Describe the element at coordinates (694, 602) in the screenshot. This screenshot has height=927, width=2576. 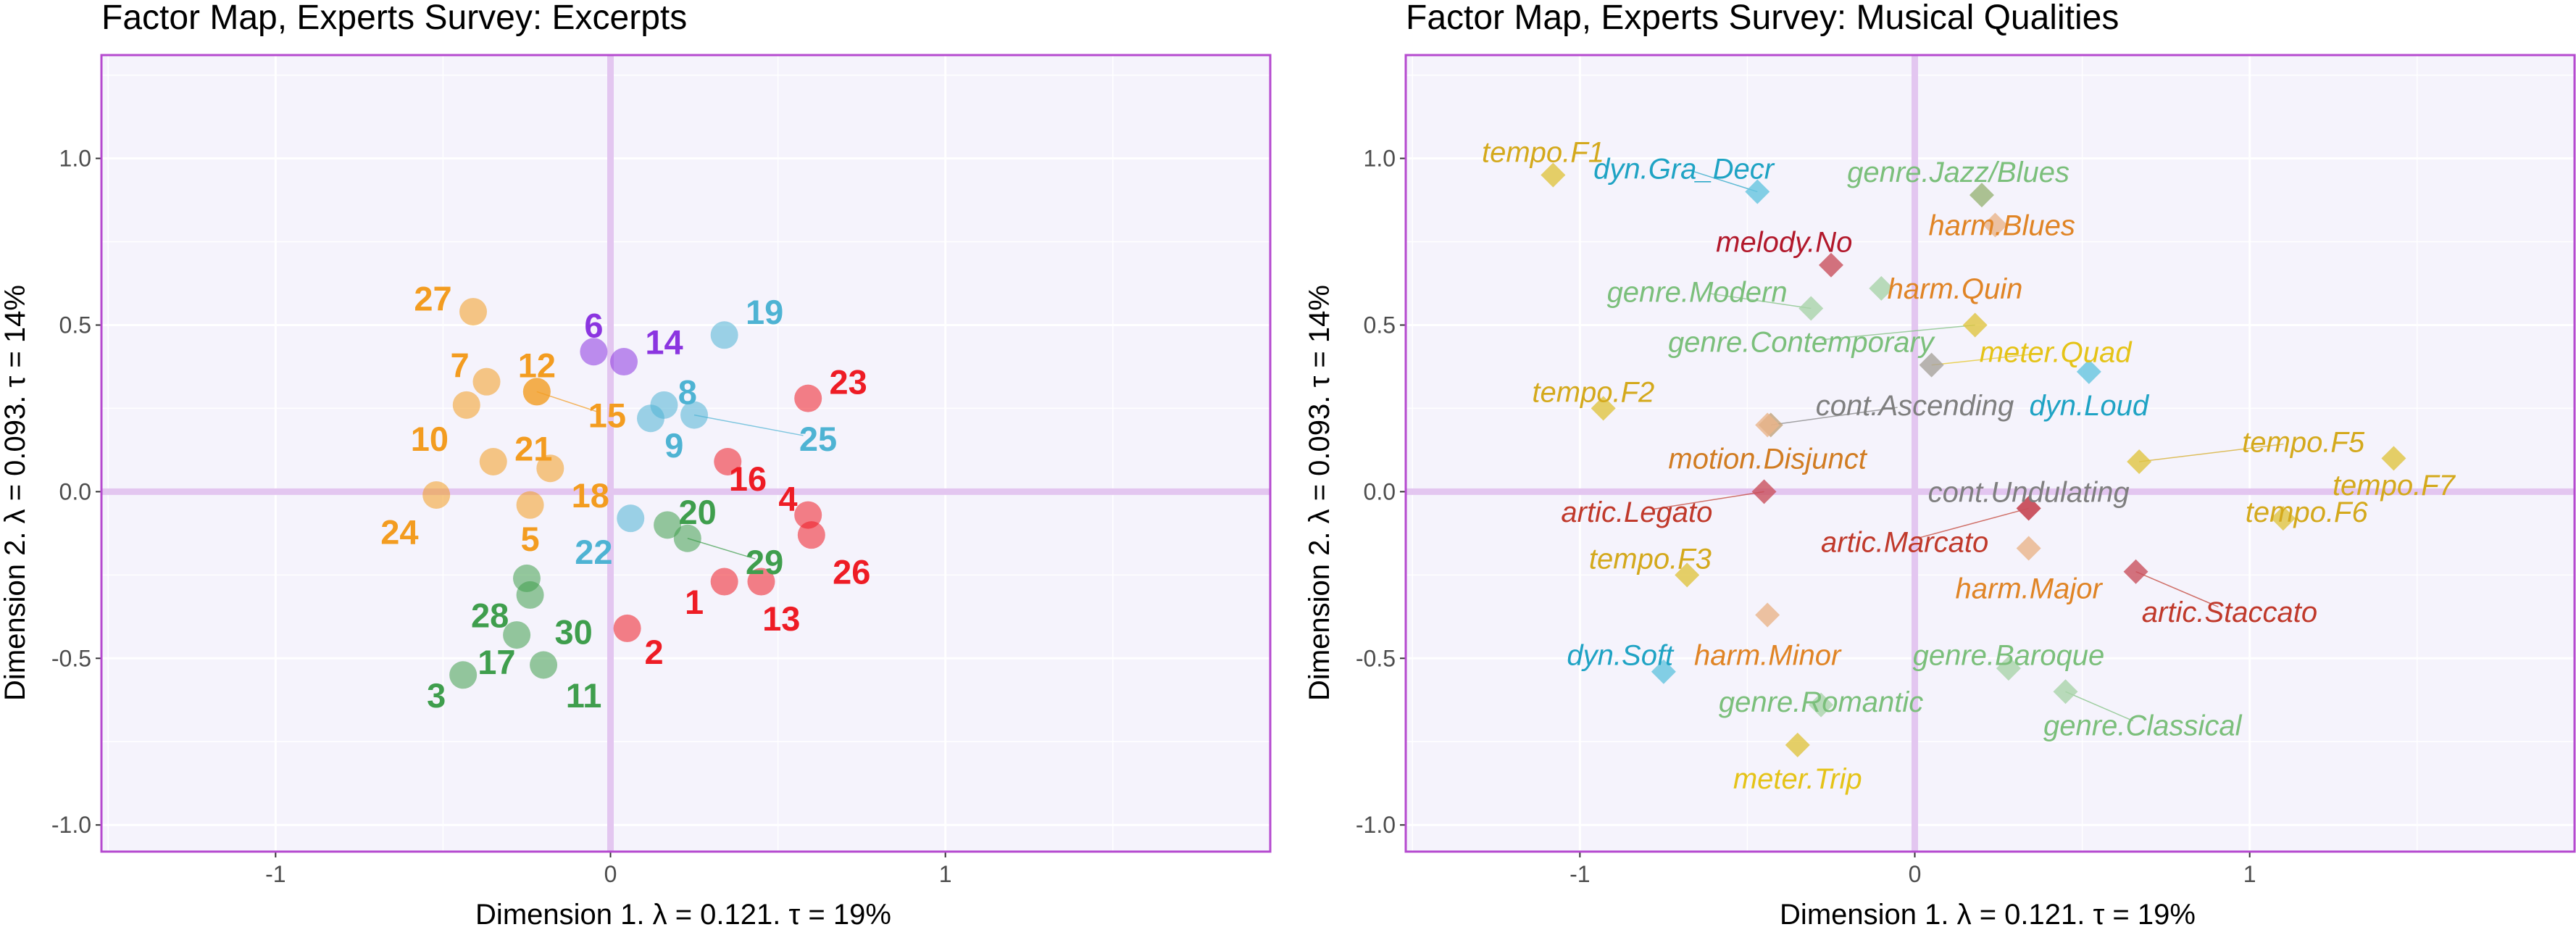
I see `excerpt-label: 1` at that location.